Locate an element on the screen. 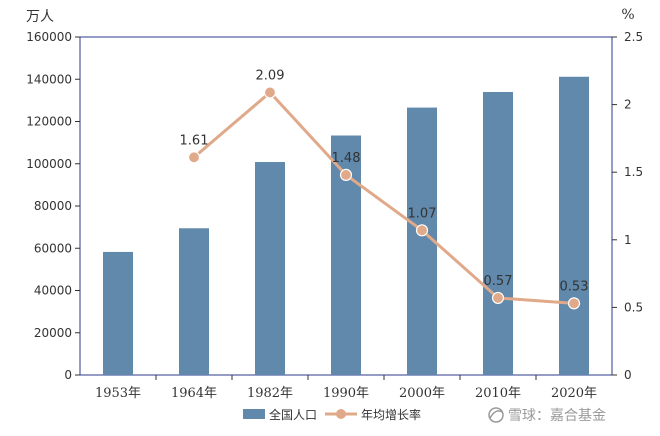 The image size is (660, 436). growth-rate-label: 2.09 is located at coordinates (270, 75).